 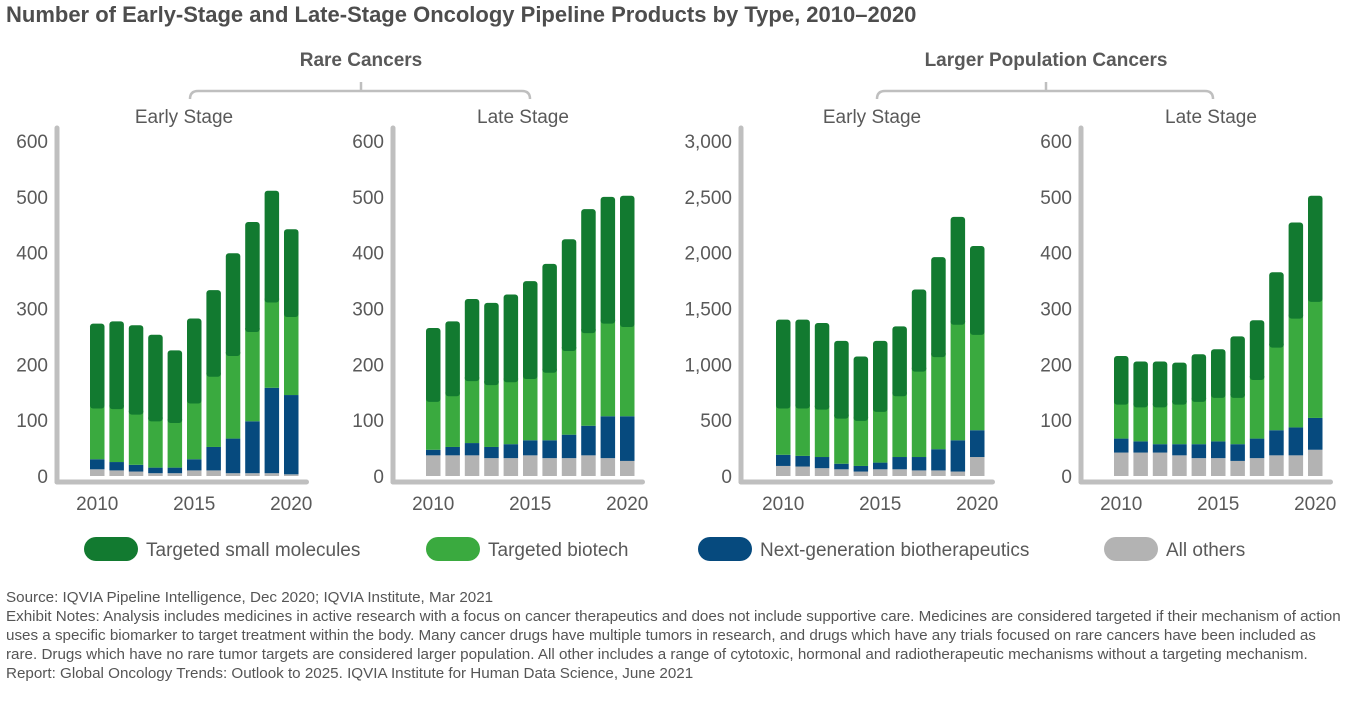 What do you see at coordinates (32, 198) in the screenshot?
I see `panel-1-y-tick-label: 500` at bounding box center [32, 198].